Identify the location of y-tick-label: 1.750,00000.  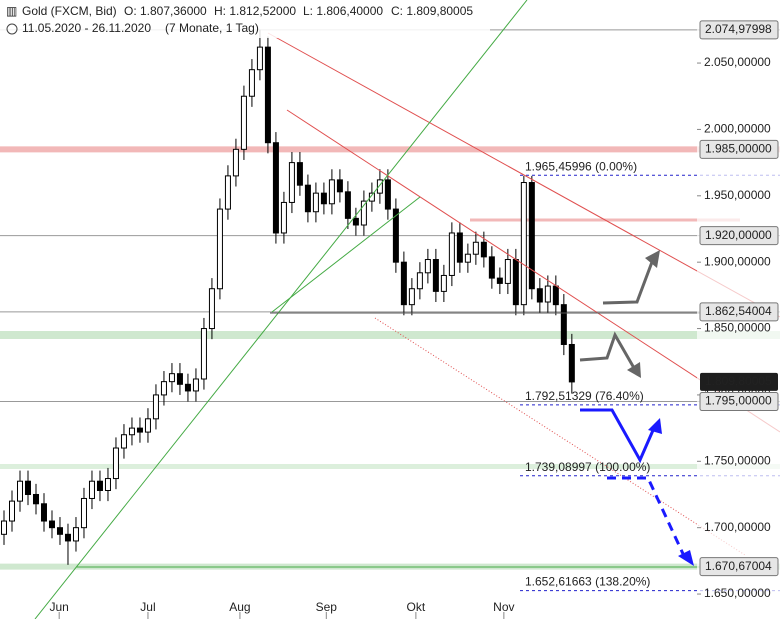
(737, 460).